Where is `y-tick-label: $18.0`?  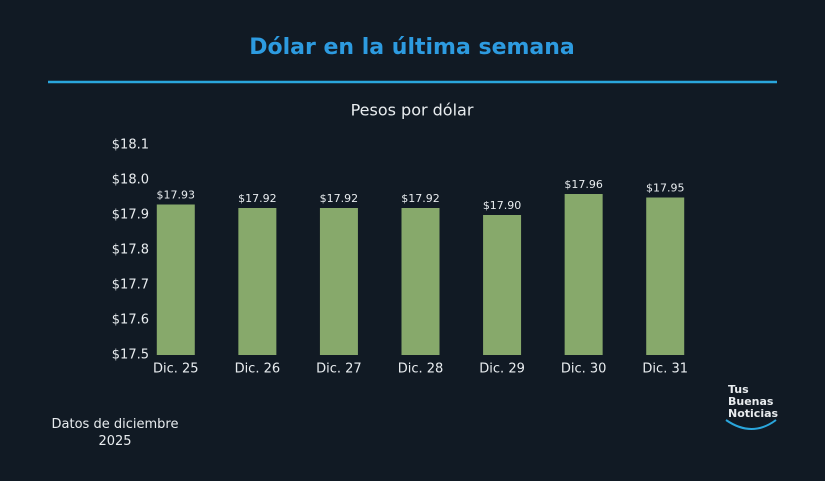
y-tick-label: $18.0 is located at coordinates (130, 180).